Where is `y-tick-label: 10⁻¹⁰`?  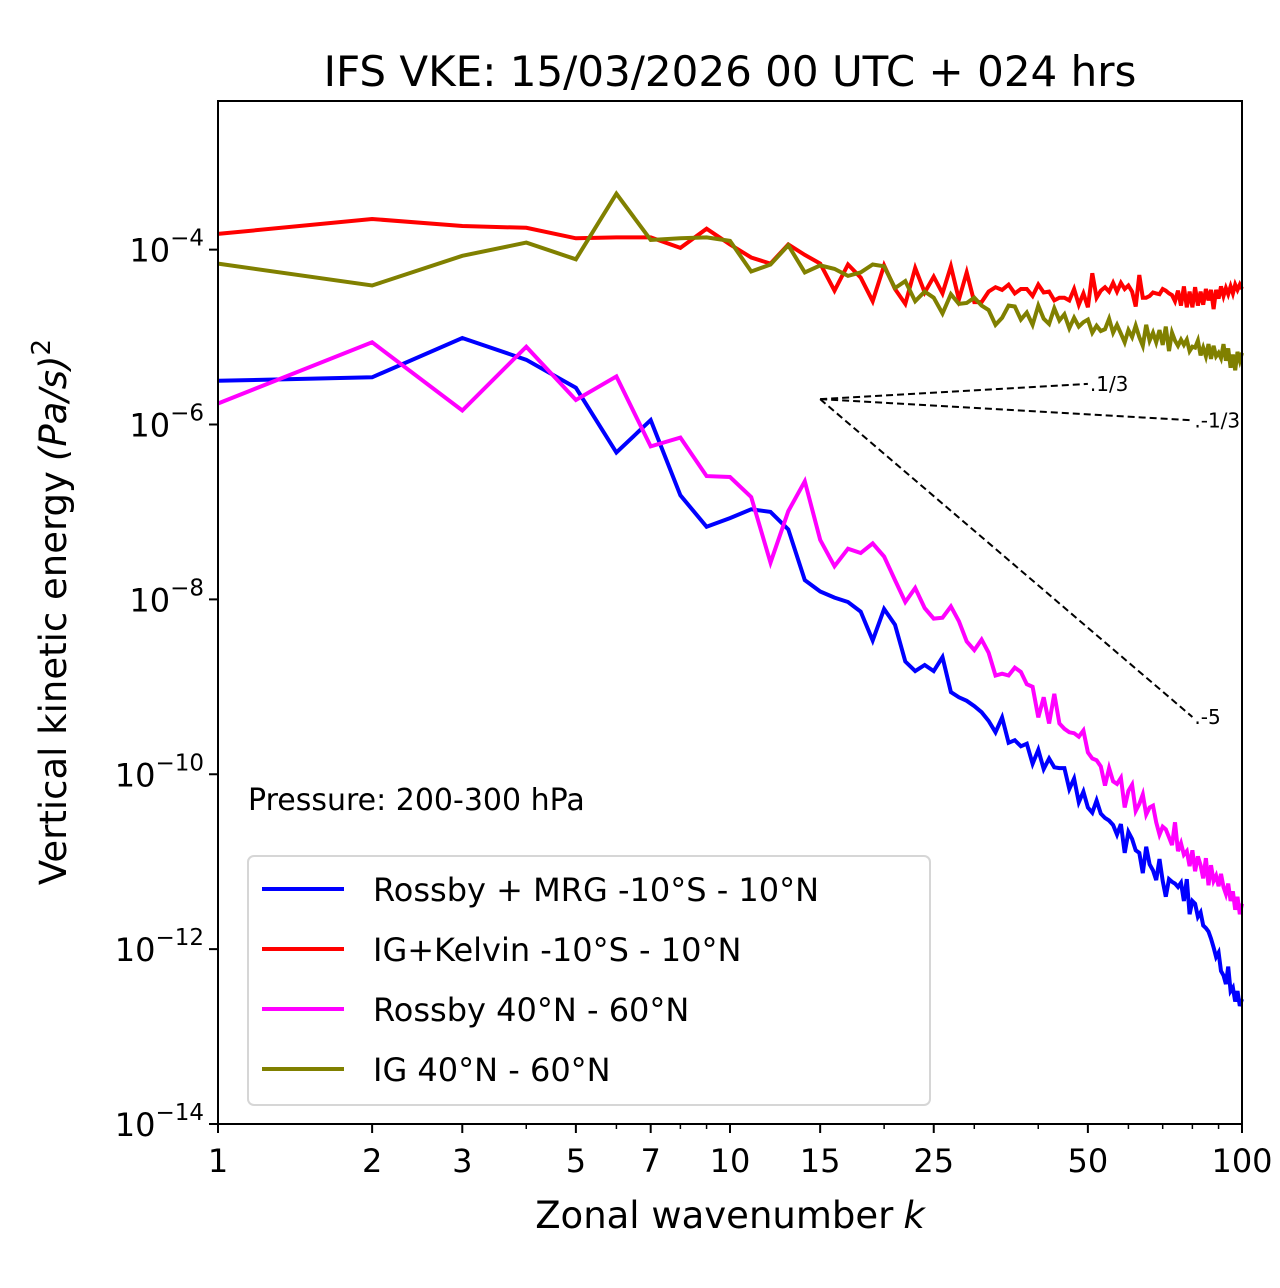 y-tick-label: 10⁻¹⁰ is located at coordinates (159, 772).